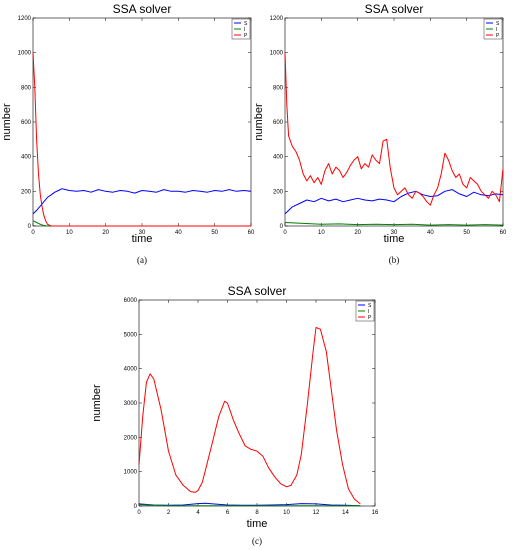 This screenshot has width=512, height=550. I want to click on x-tick-label: 14, so click(345, 513).